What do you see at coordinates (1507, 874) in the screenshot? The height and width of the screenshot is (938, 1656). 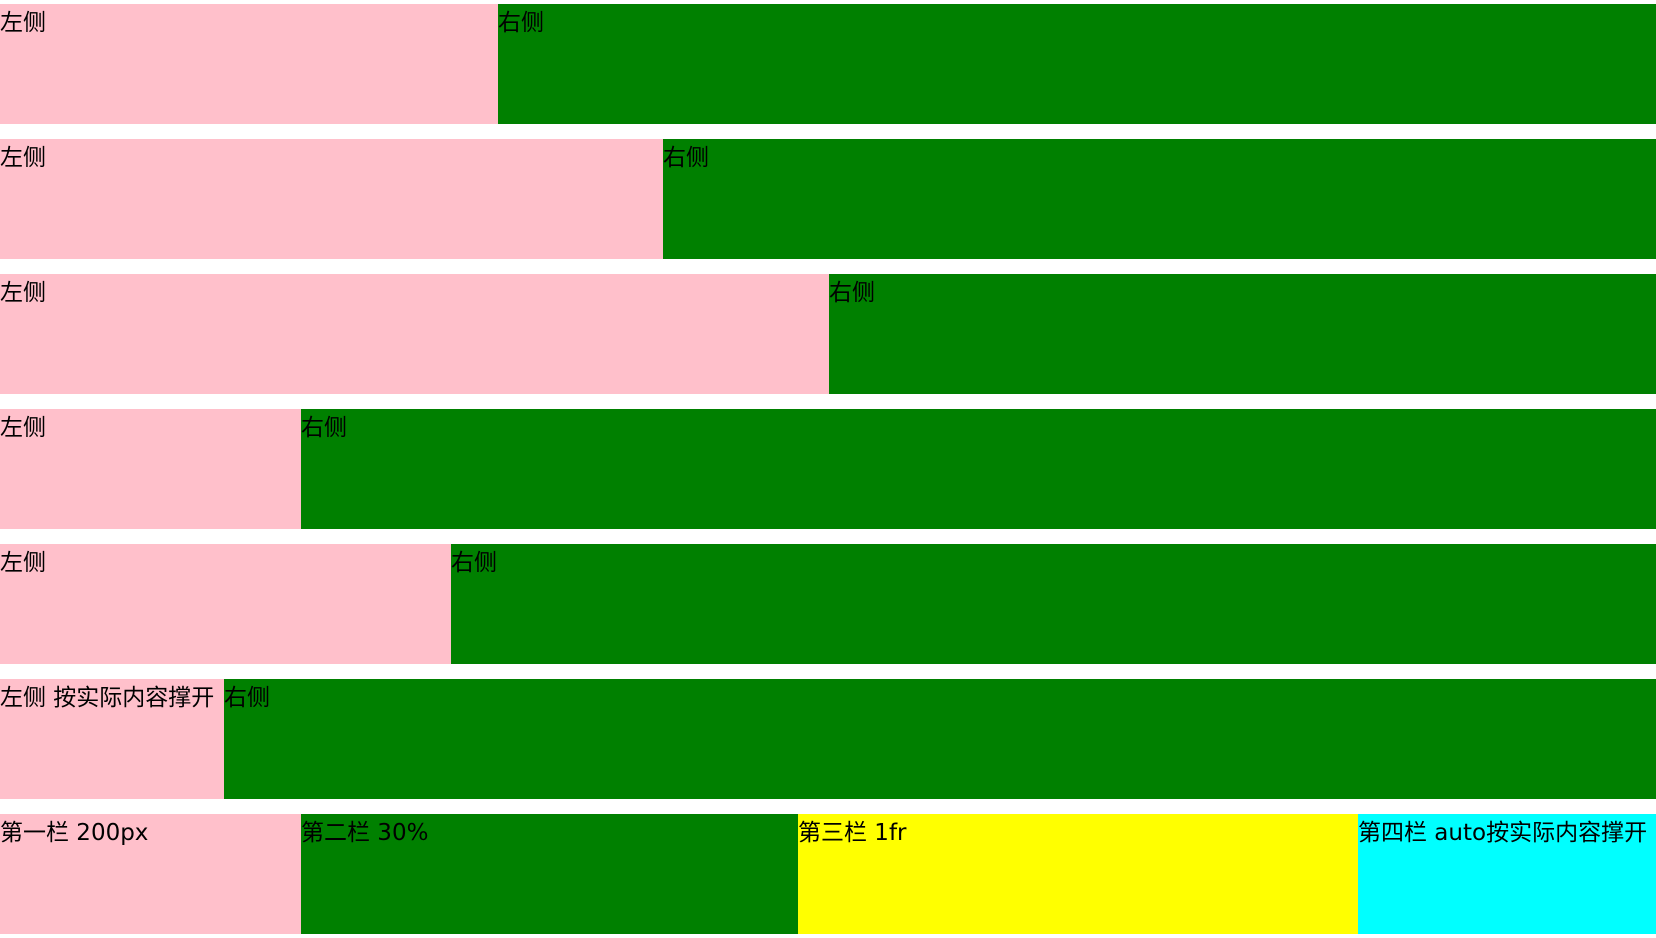 I see `fourth-column: 第四栏 auto按实际内容撑开` at bounding box center [1507, 874].